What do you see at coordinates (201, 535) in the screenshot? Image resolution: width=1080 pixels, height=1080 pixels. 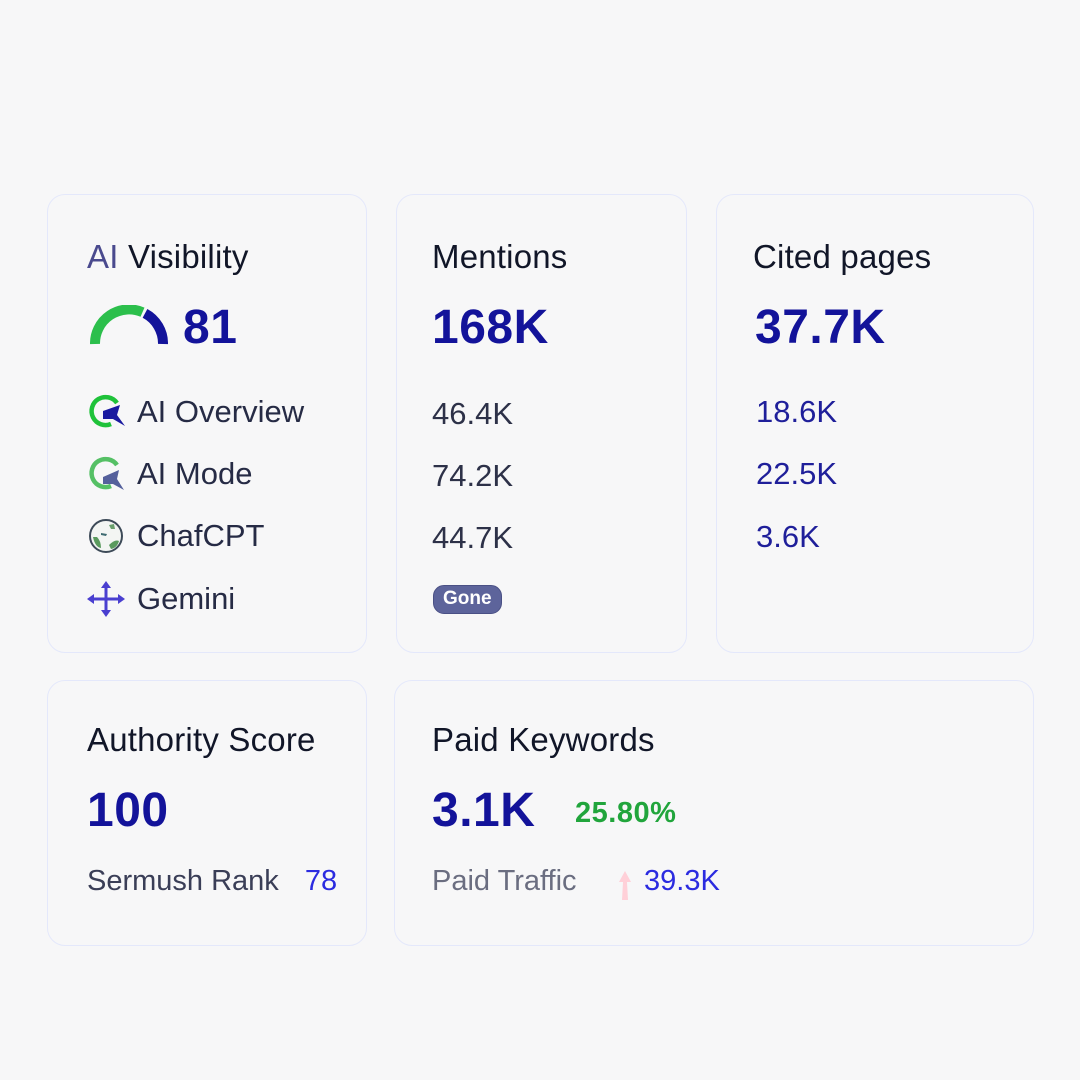 I see `source-label: ChafCPT` at bounding box center [201, 535].